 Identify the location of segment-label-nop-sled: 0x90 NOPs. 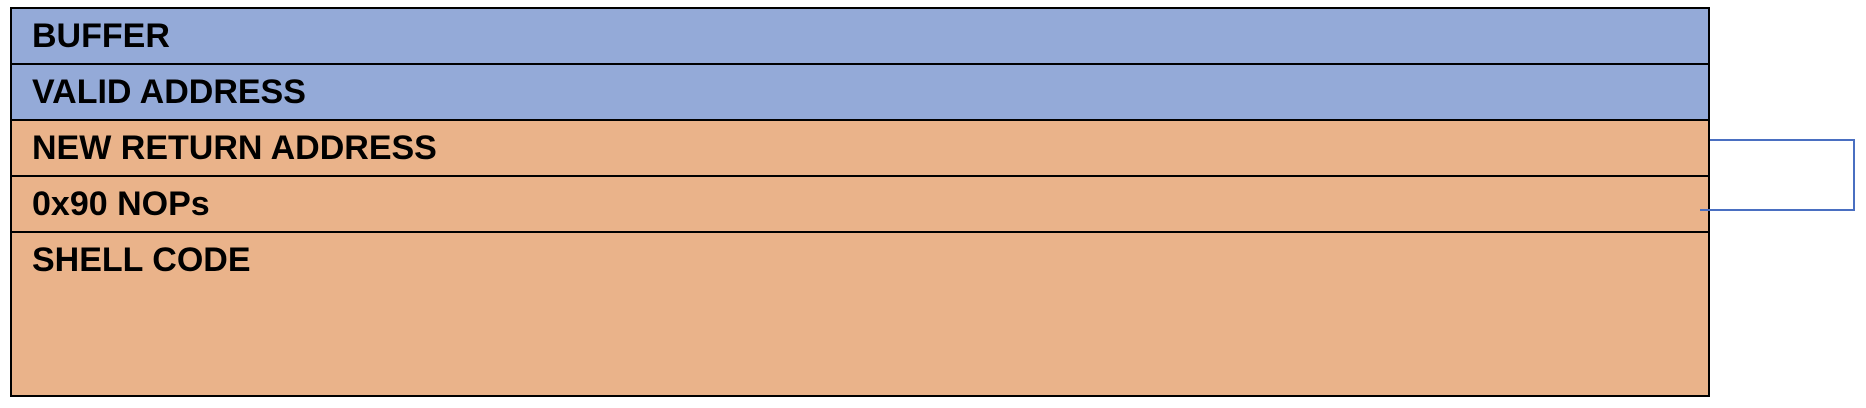
(121, 204).